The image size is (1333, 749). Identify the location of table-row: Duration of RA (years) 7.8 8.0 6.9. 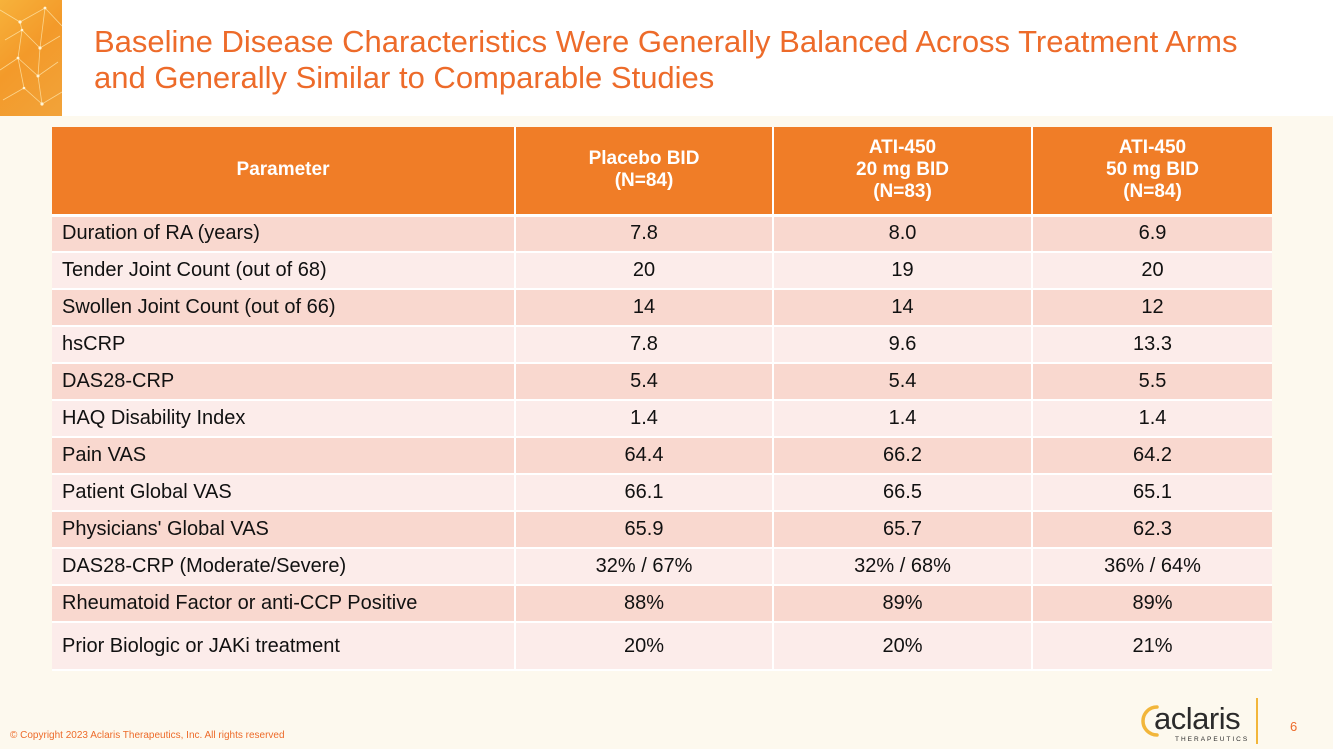
(662, 234).